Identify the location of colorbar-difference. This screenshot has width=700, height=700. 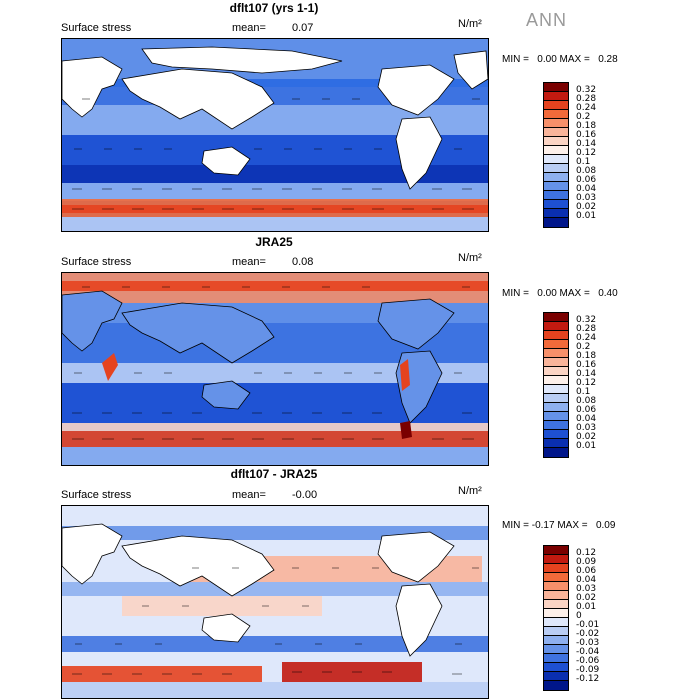
(556, 618).